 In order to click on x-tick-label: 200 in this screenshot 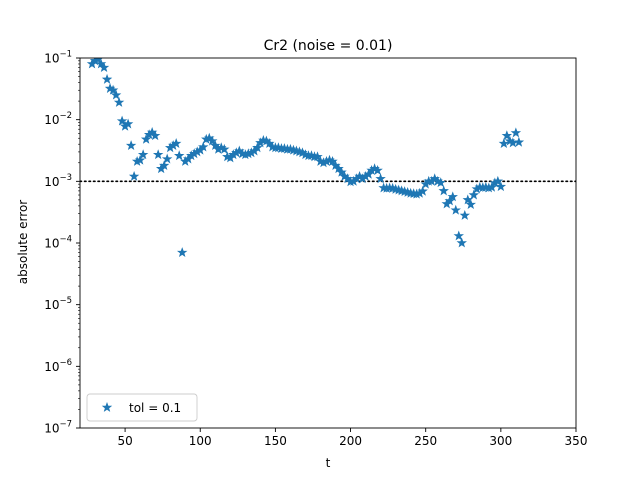, I will do `click(350, 441)`.